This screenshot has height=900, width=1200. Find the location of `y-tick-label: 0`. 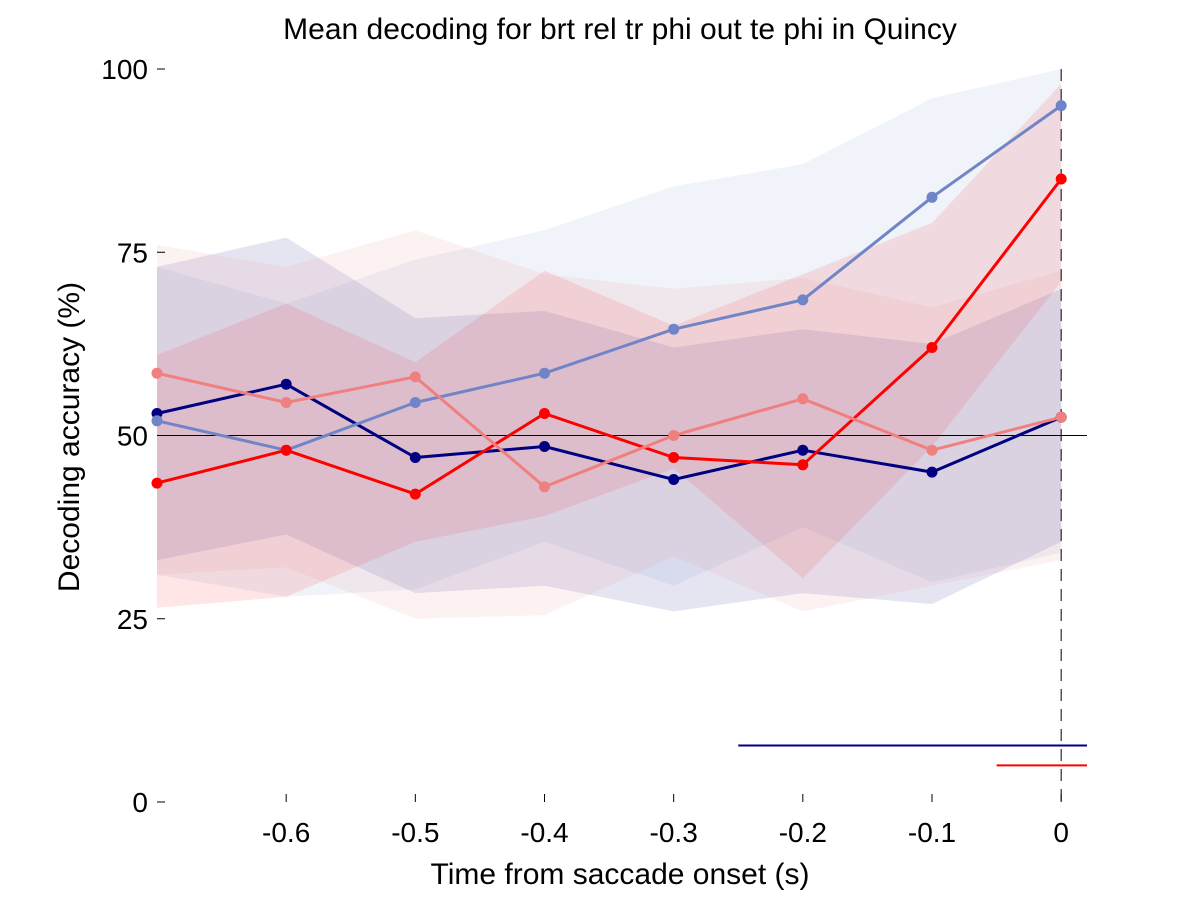

y-tick-label: 0 is located at coordinates (140, 802).